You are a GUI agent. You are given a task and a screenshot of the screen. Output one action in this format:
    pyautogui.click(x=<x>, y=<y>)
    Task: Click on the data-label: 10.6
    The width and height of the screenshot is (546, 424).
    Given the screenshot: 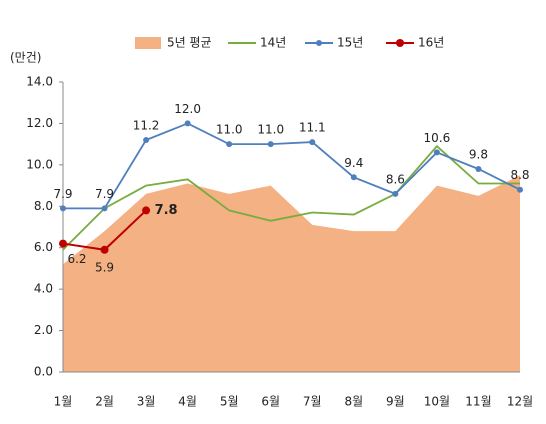 What is the action you would take?
    pyautogui.click(x=437, y=138)
    